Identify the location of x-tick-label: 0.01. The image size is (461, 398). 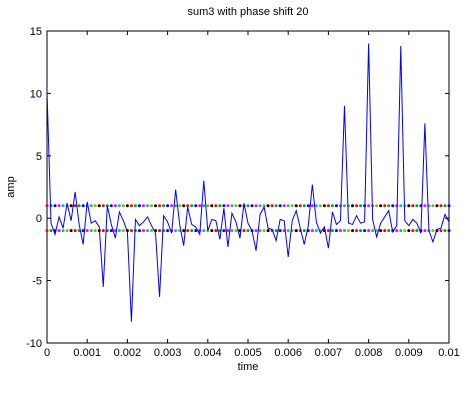
(448, 353).